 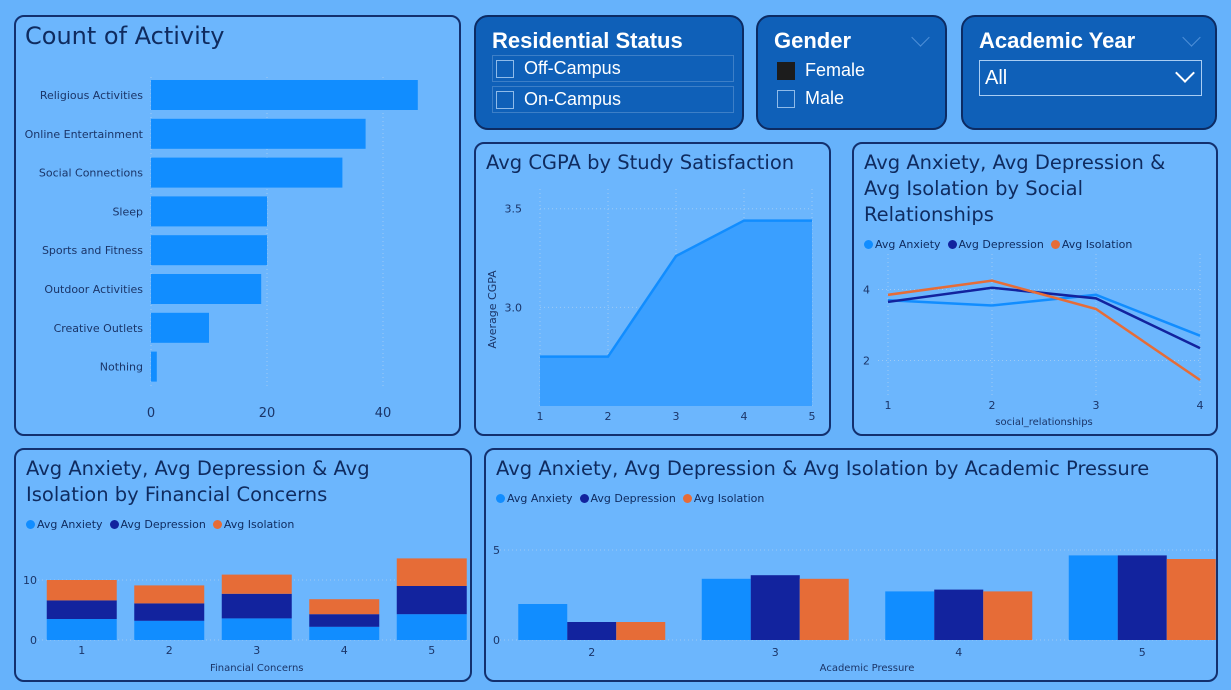 I want to click on y-tick-label: 4, so click(x=866, y=290).